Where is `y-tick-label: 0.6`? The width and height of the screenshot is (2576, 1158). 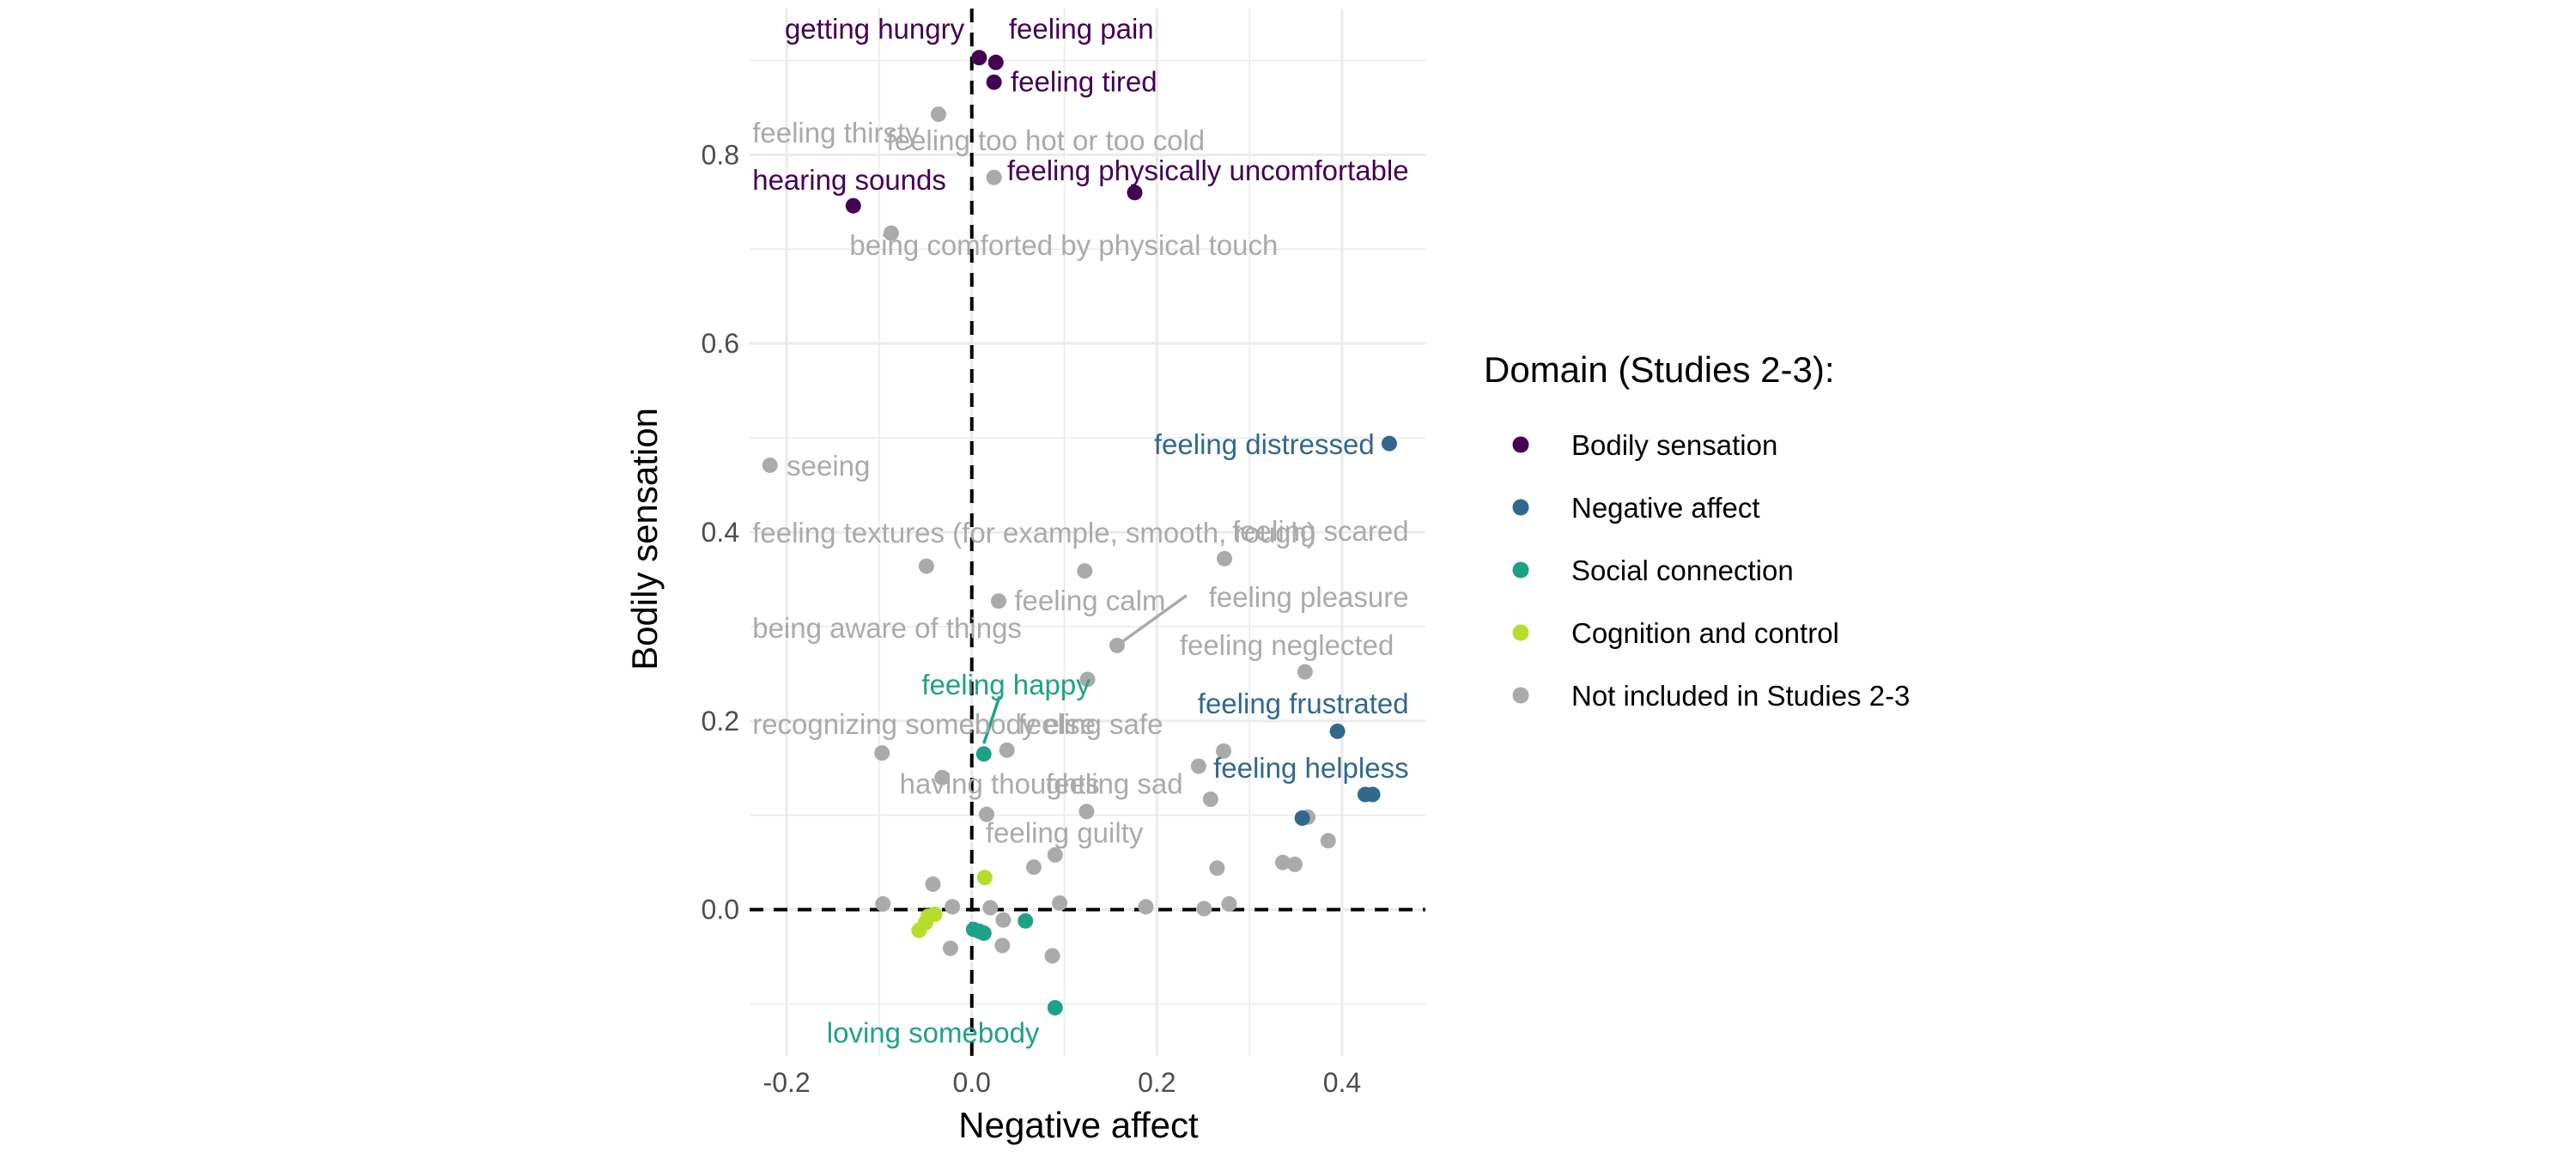 y-tick-label: 0.6 is located at coordinates (720, 343).